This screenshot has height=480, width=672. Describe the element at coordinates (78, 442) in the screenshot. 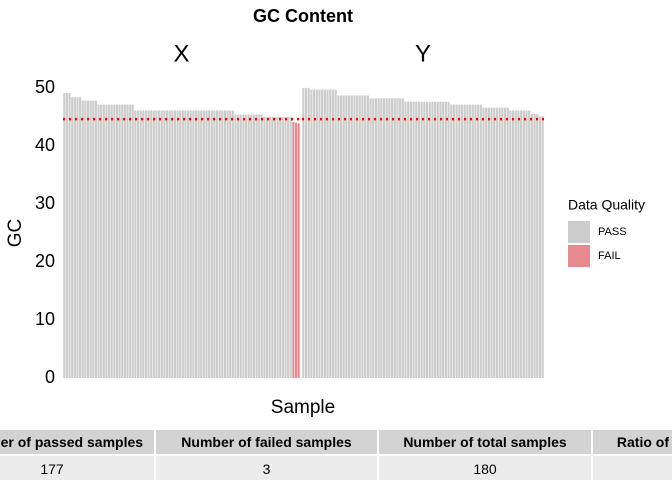

I see `table-header: Number of passed samples` at that location.